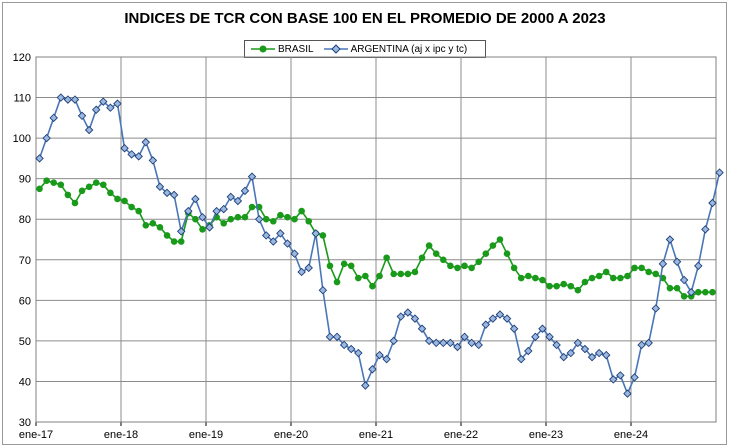 This screenshot has width=730, height=448. Describe the element at coordinates (376, 435) in the screenshot. I see `x-tick-label: ene-21` at that location.